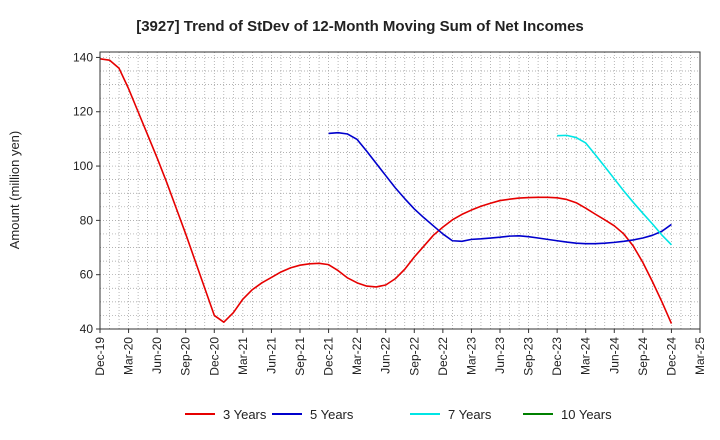 This screenshot has height=440, width=720. I want to click on y-tick-label: 100, so click(83, 166).